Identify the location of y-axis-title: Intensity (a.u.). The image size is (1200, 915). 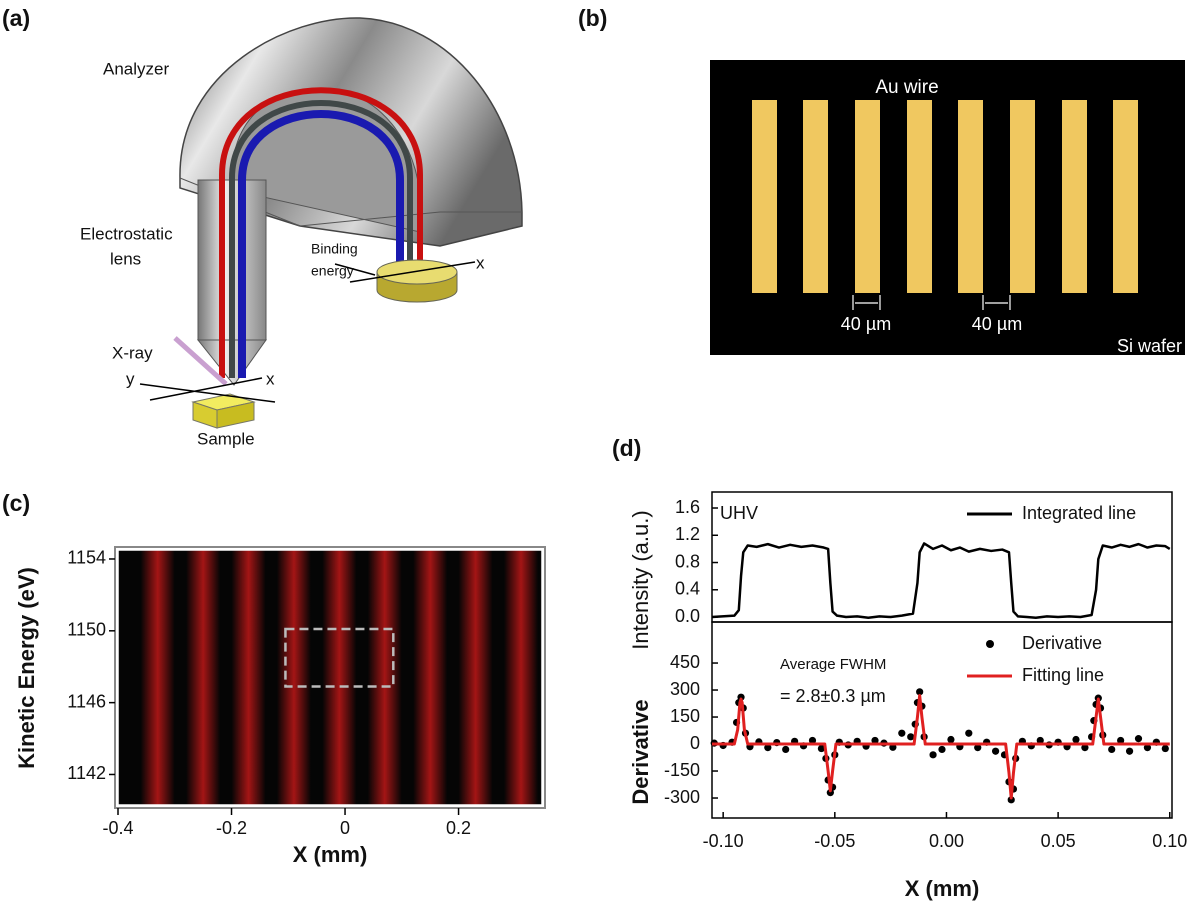
(640, 579).